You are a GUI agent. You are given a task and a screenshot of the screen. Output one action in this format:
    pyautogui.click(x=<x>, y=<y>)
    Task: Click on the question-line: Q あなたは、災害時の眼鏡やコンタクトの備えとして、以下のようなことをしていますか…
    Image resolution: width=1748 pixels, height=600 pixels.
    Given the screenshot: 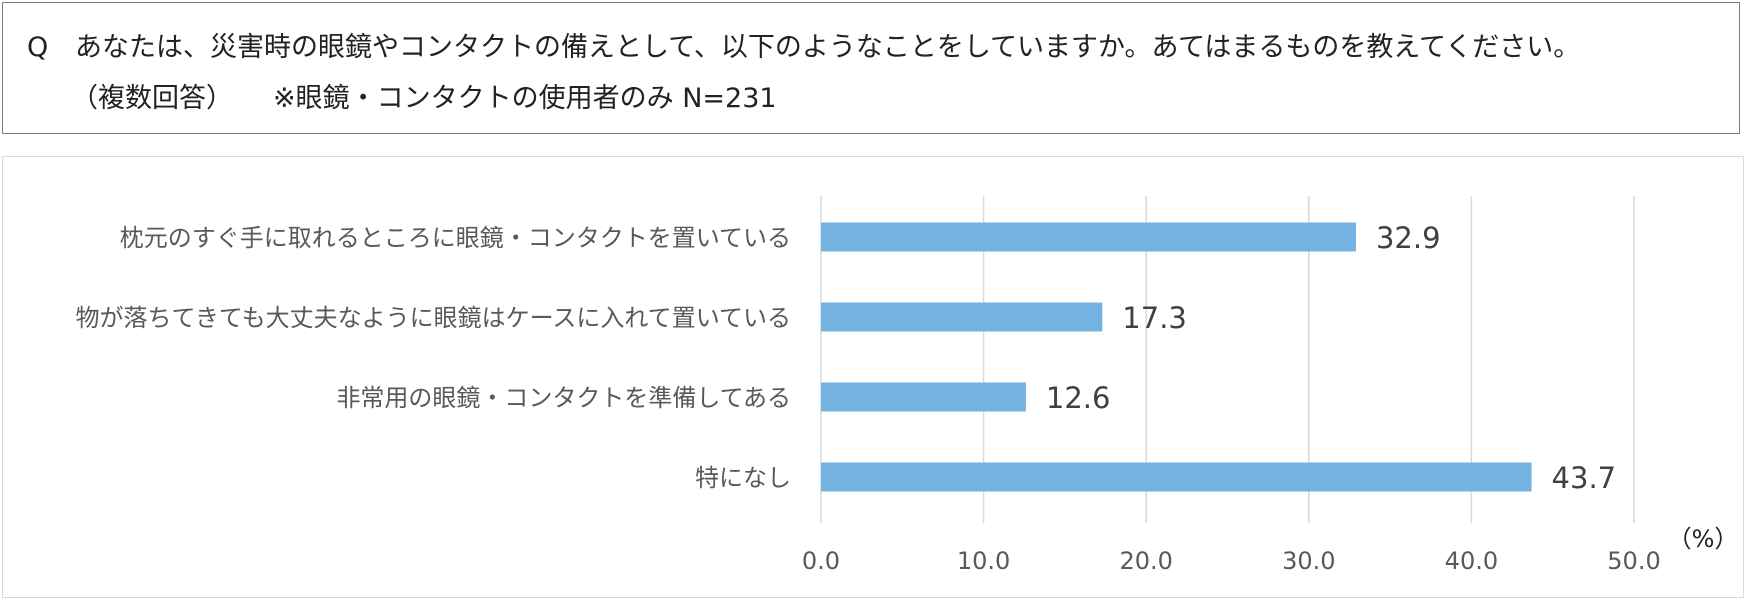 What is the action you would take?
    pyautogui.click(x=803, y=47)
    